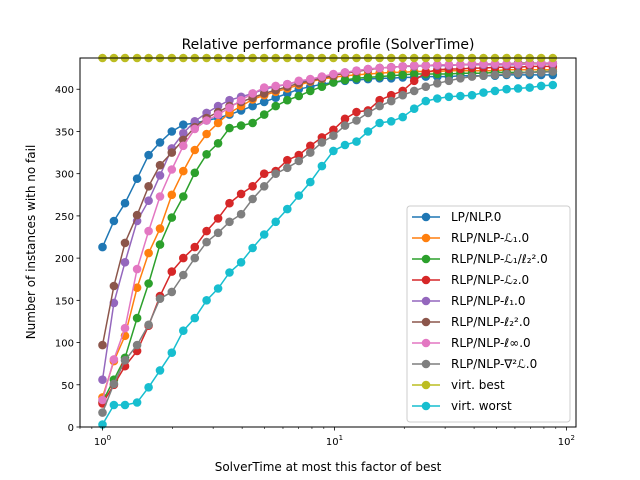  Describe the element at coordinates (491, 343) in the screenshot. I see `legend-label: RLP/NLP-ℓ∞.0` at that location.